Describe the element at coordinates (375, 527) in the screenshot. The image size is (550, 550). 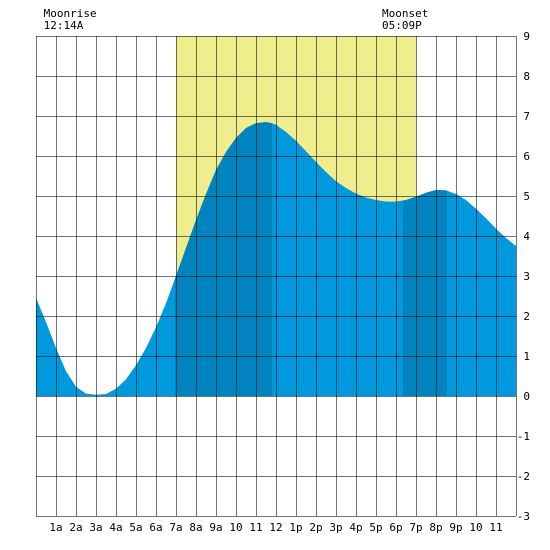
I see `x-tick-label: 5p` at that location.